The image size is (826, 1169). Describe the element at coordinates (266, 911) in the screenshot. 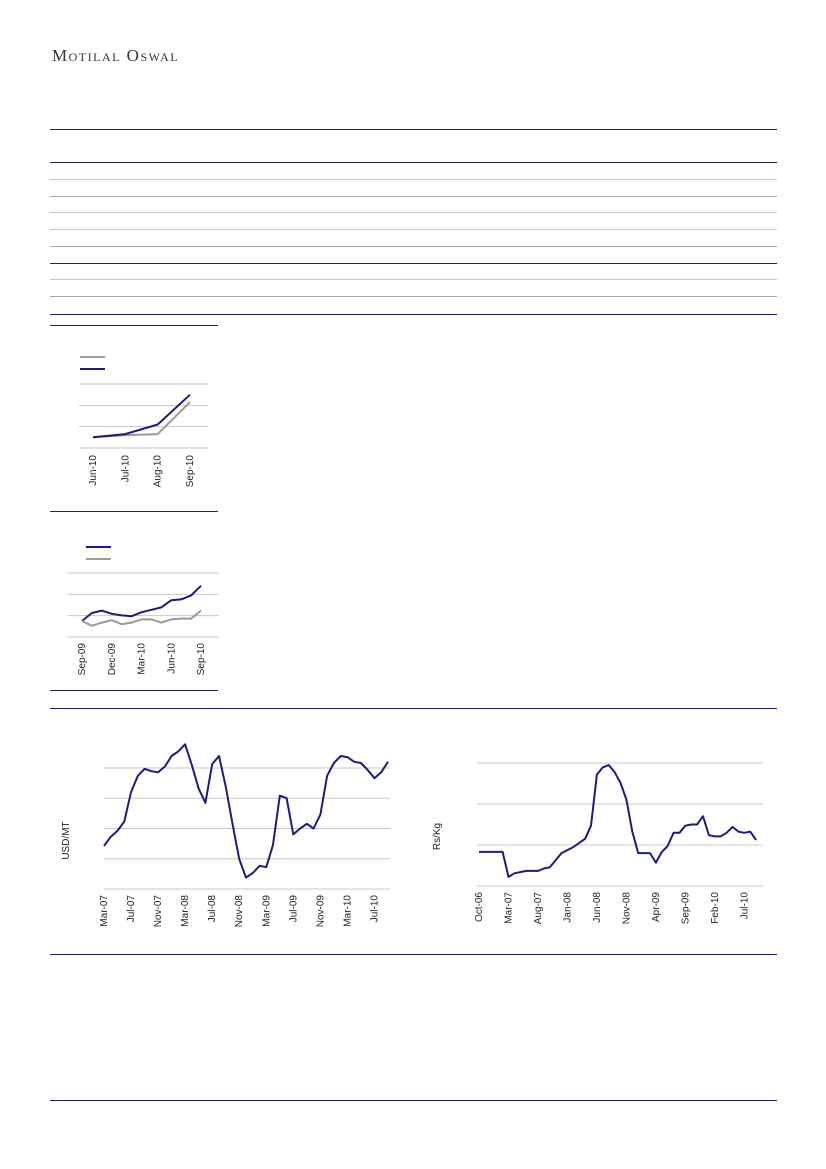

I see `x-tick-label: Mar-09` at that location.